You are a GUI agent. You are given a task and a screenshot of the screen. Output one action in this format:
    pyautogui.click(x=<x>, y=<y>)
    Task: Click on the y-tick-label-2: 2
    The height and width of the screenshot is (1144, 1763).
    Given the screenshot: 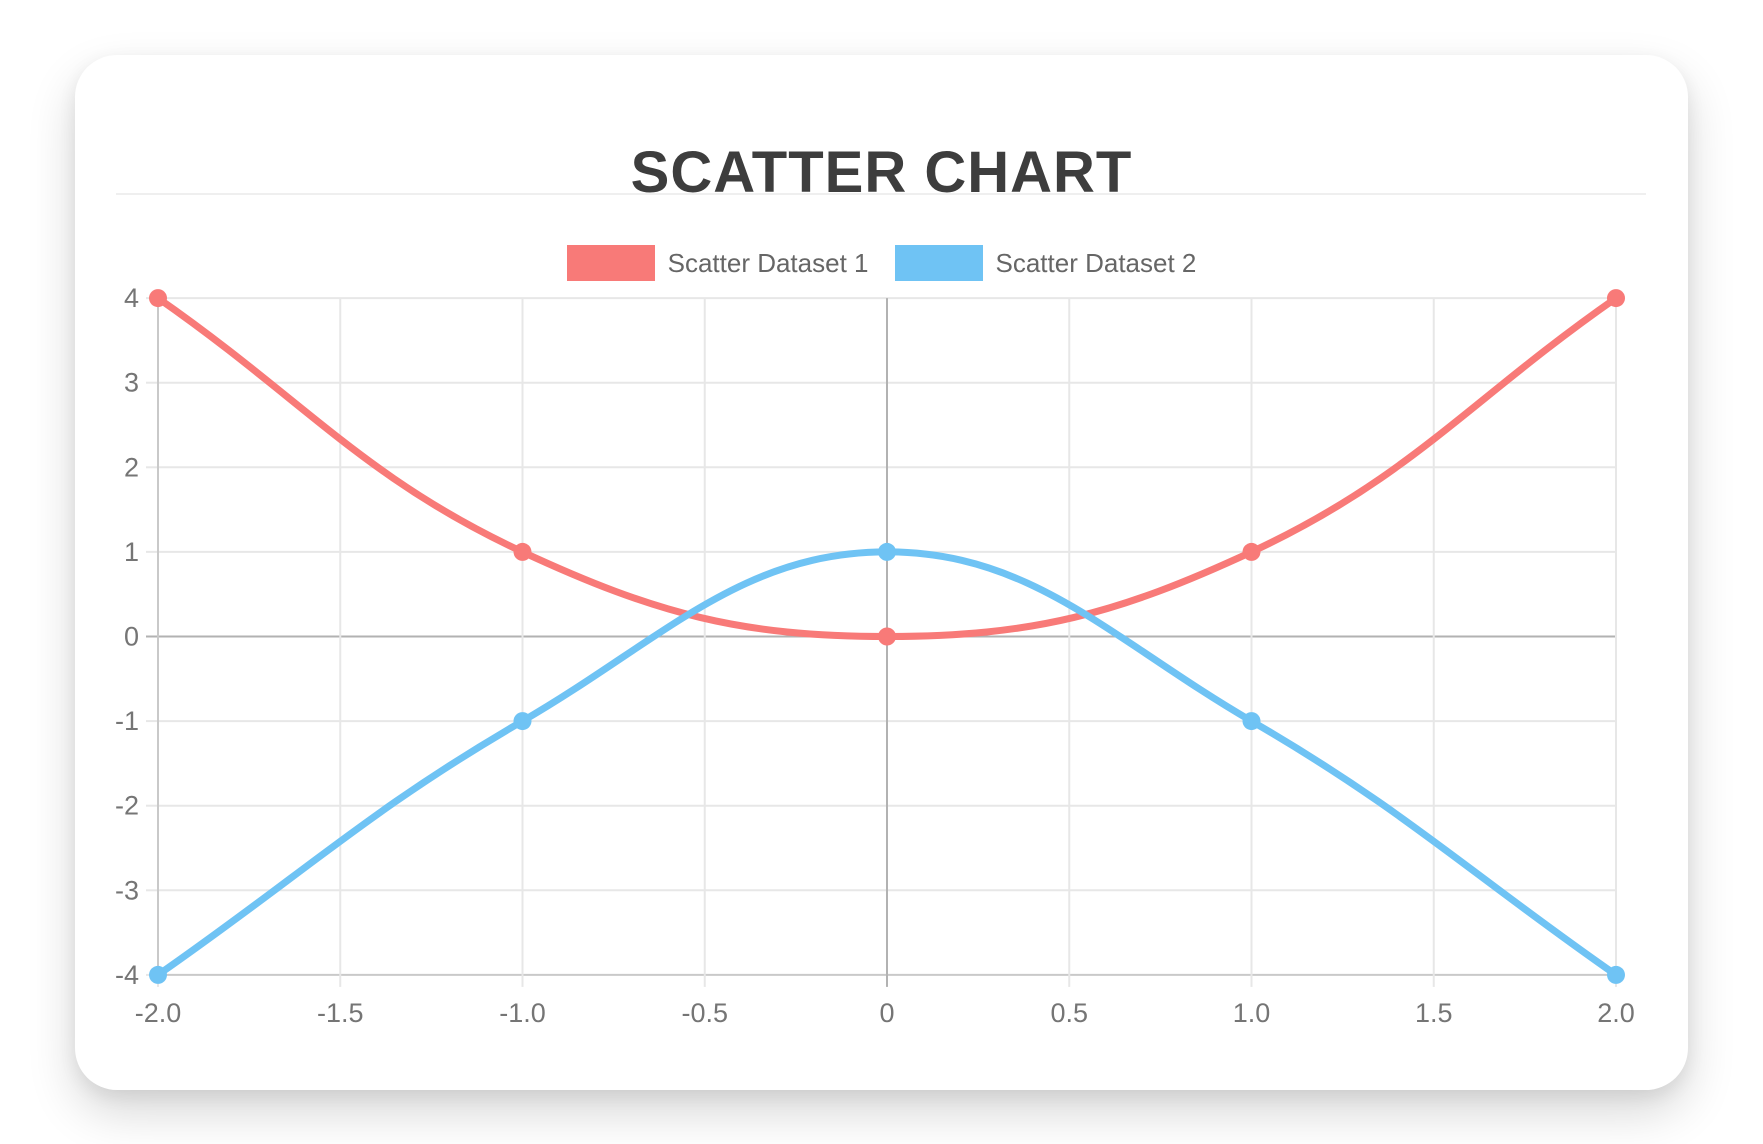 What is the action you would take?
    pyautogui.click(x=131, y=467)
    